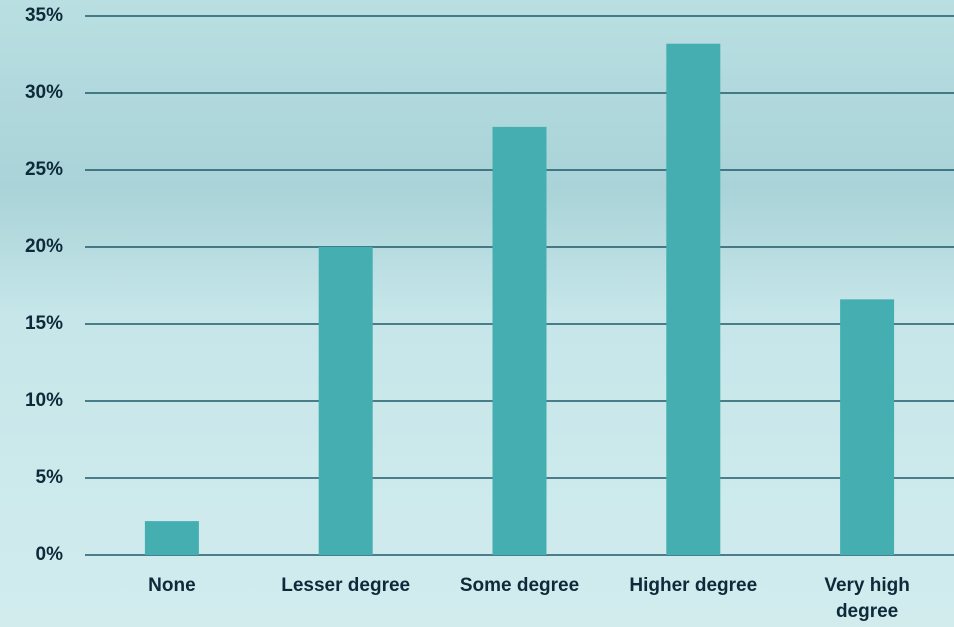 Image resolution: width=954 pixels, height=627 pixels. What do you see at coordinates (867, 598) in the screenshot?
I see `x-tick-label: Very high degree` at bounding box center [867, 598].